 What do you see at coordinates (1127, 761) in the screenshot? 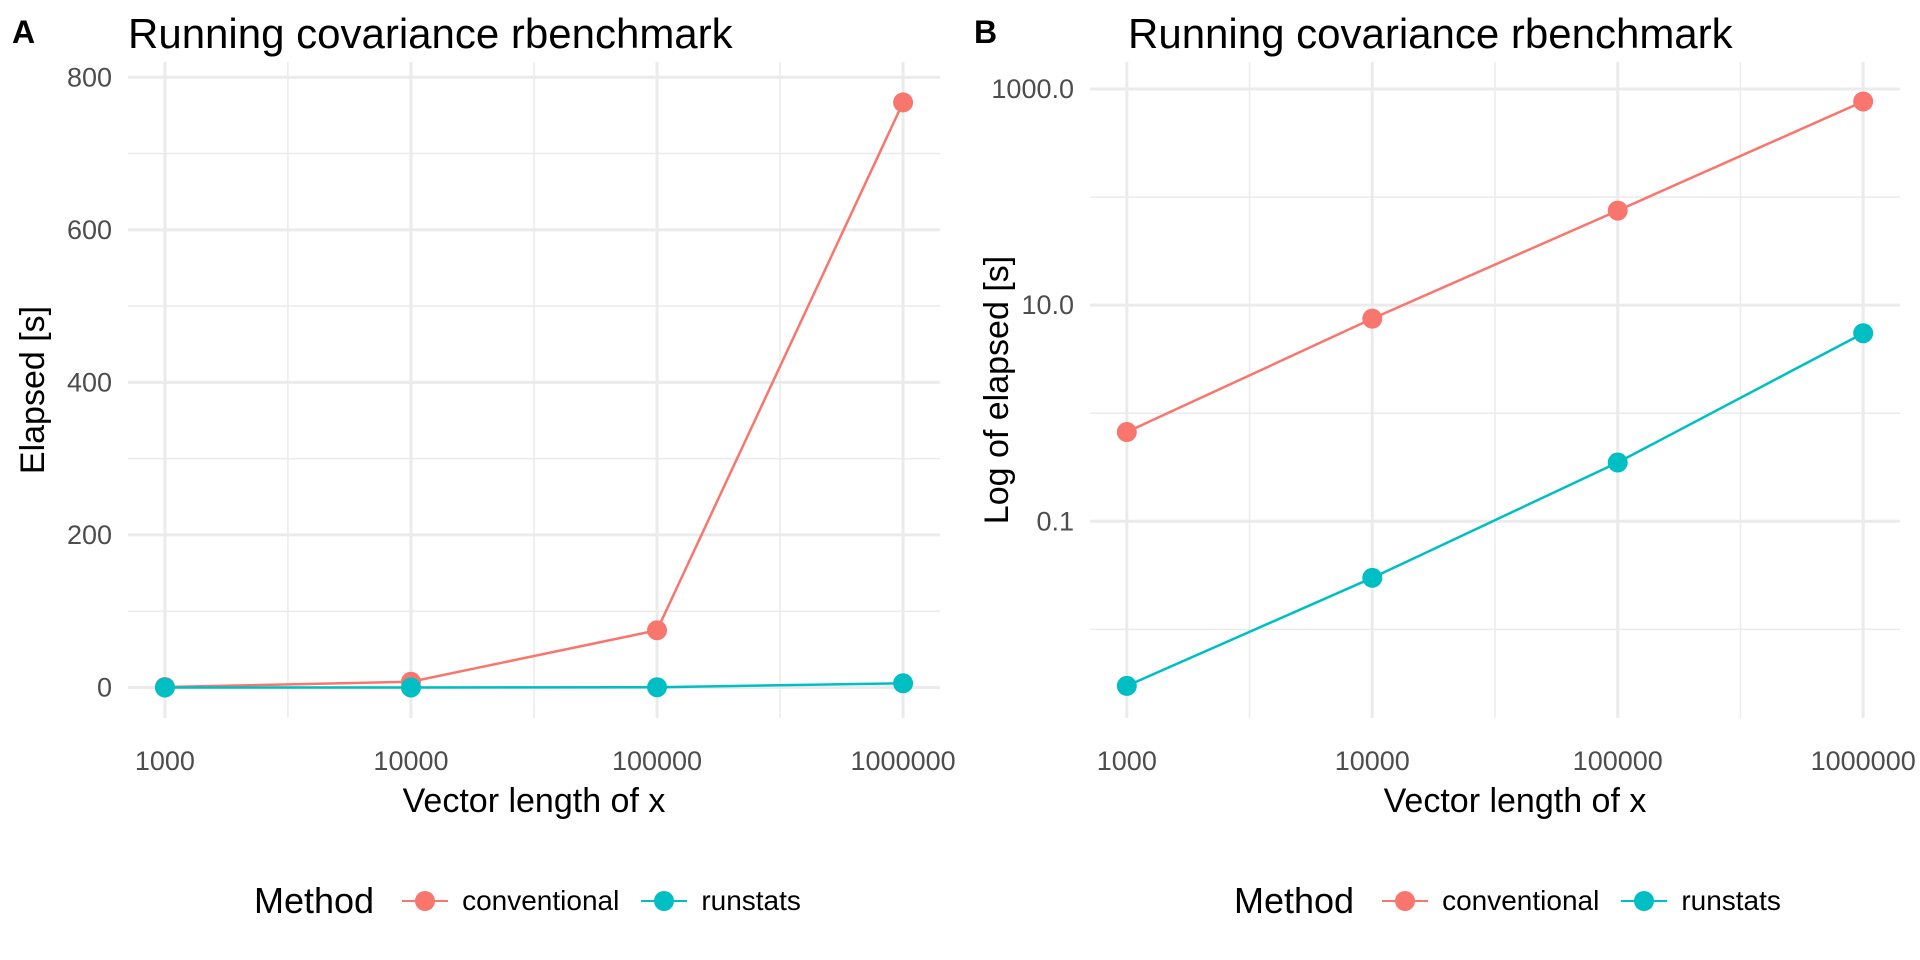
I see `chart-b-x-tick-label: 1000` at bounding box center [1127, 761].